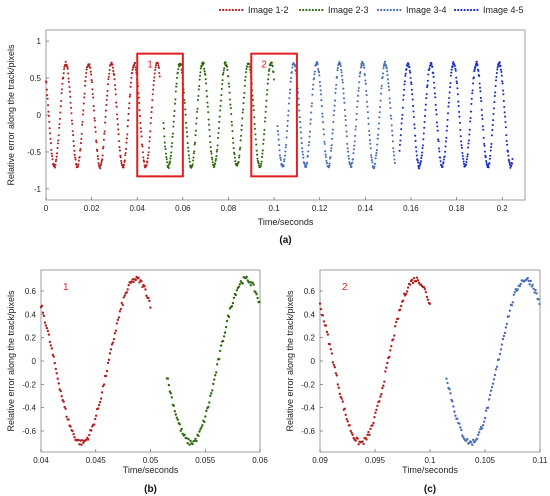 Image resolution: width=550 pixels, height=496 pixels. Describe the element at coordinates (150, 489) in the screenshot. I see `panel-label: (b)` at that location.